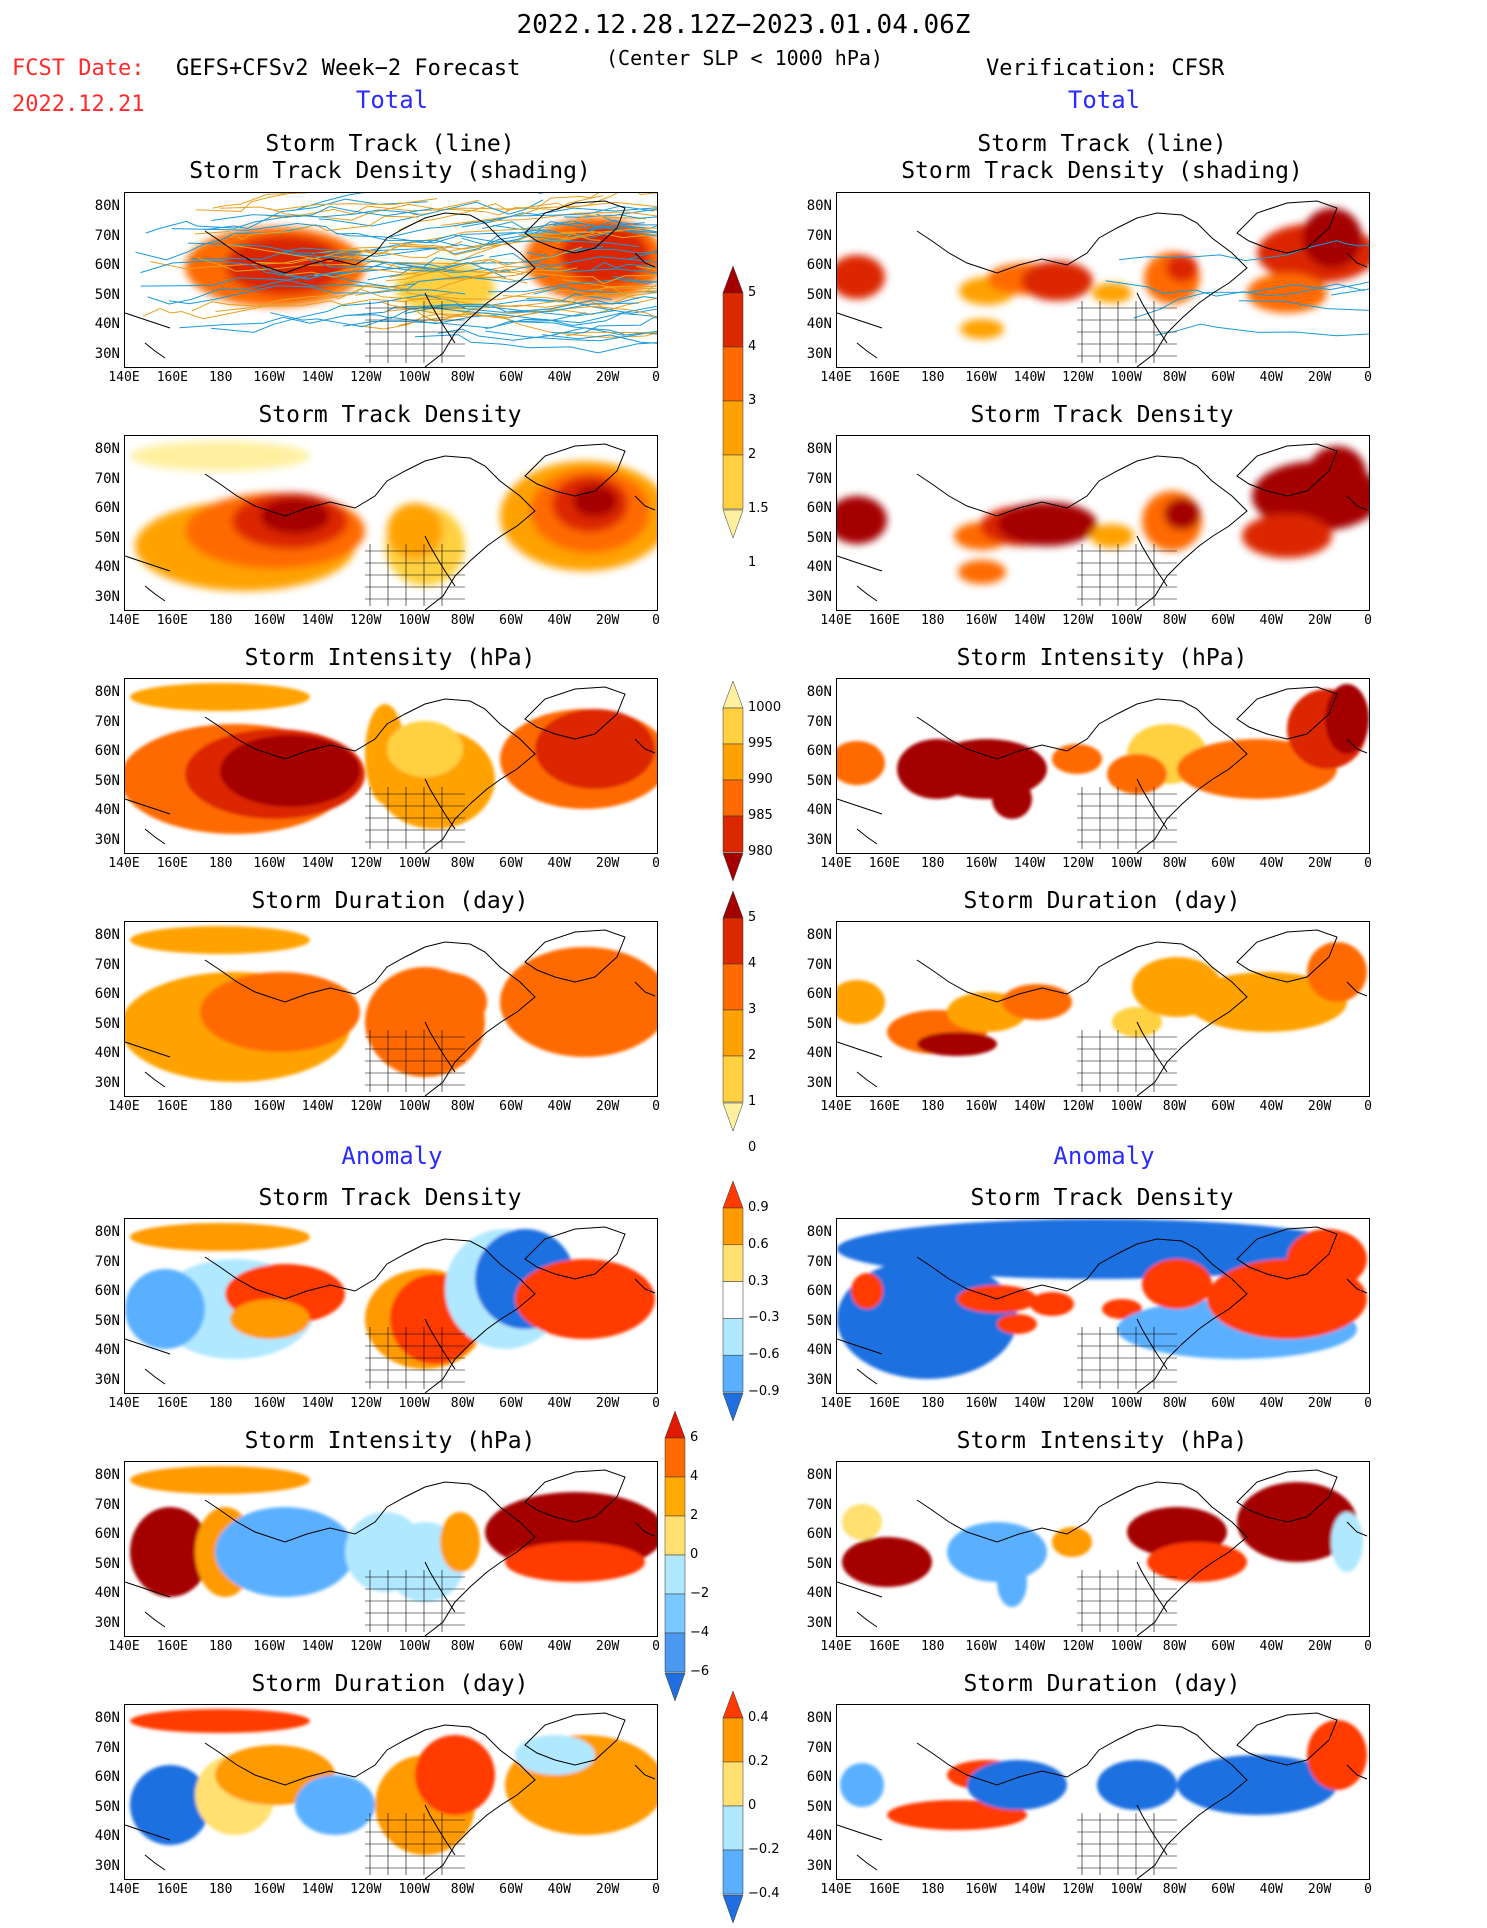 The image size is (1487, 1928). I want to click on colorbar-tick-label: 0.6, so click(758, 1244).